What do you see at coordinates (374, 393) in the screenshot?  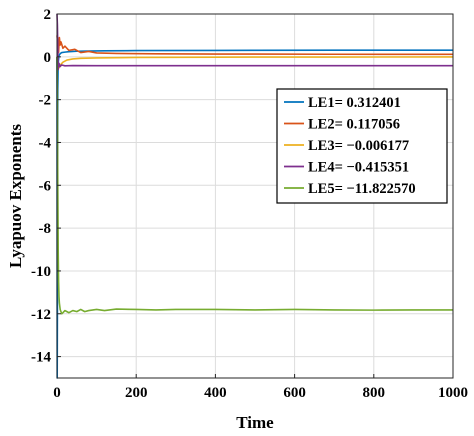 I see `x-tick-label: 800` at bounding box center [374, 393].